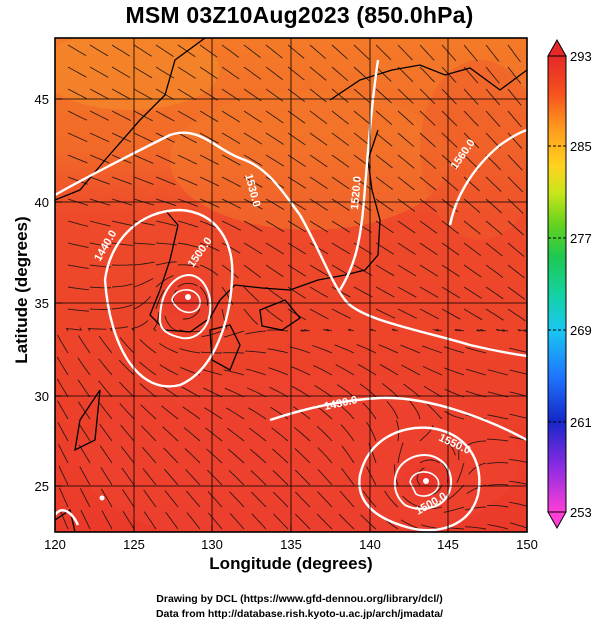 The height and width of the screenshot is (625, 599). What do you see at coordinates (569, 284) in the screenshot?
I see `colorbar: 293 285 277 269 261 253` at bounding box center [569, 284].